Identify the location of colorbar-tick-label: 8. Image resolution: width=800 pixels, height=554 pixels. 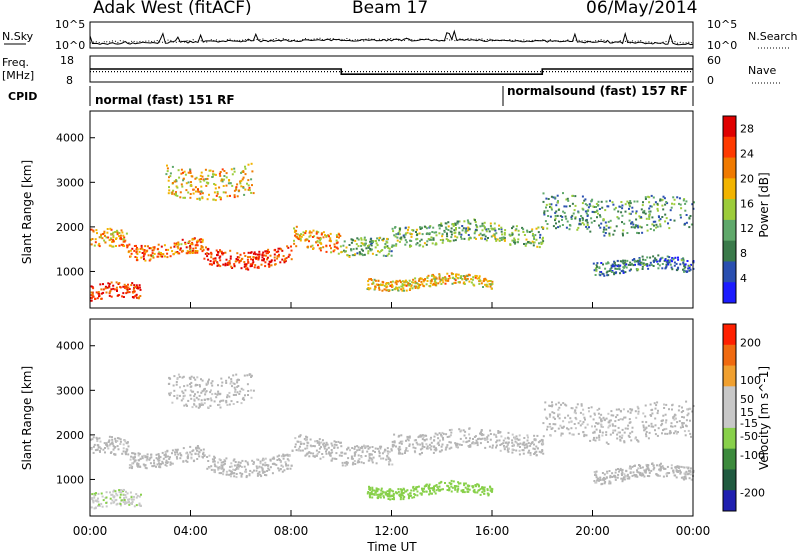
(743, 253).